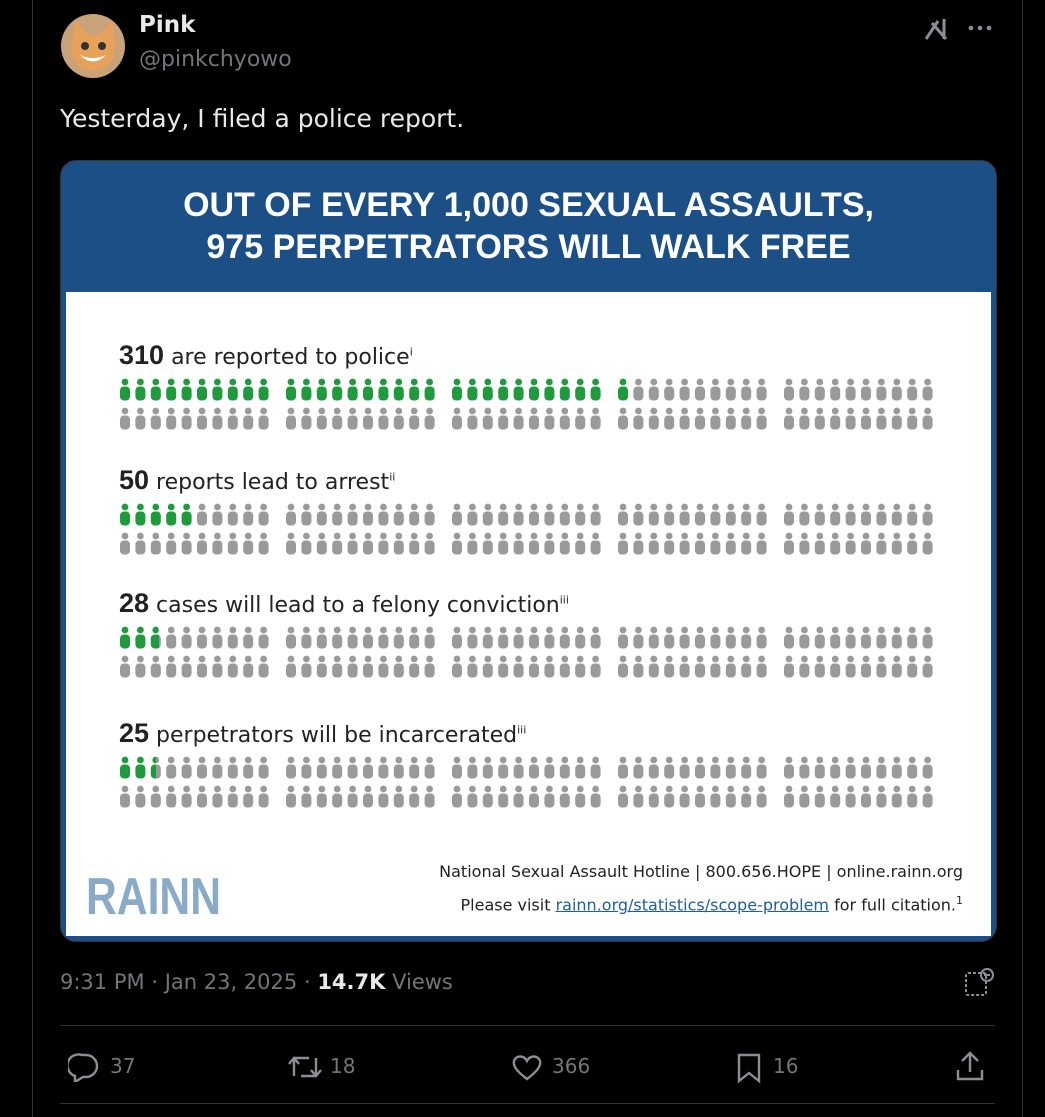 This screenshot has width=1045, height=1117. I want to click on author-name: Pink, so click(167, 25).